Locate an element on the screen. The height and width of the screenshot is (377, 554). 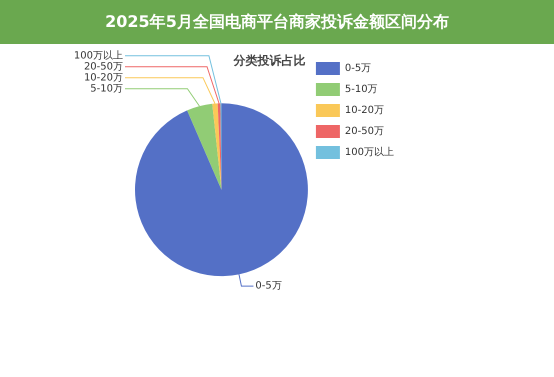
legend-label: 100万以上 is located at coordinates (369, 152).